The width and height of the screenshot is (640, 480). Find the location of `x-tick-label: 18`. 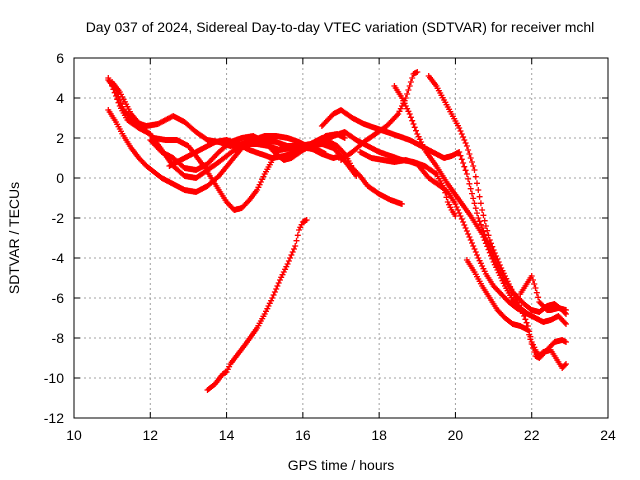

x-tick-label: 18 is located at coordinates (379, 435).